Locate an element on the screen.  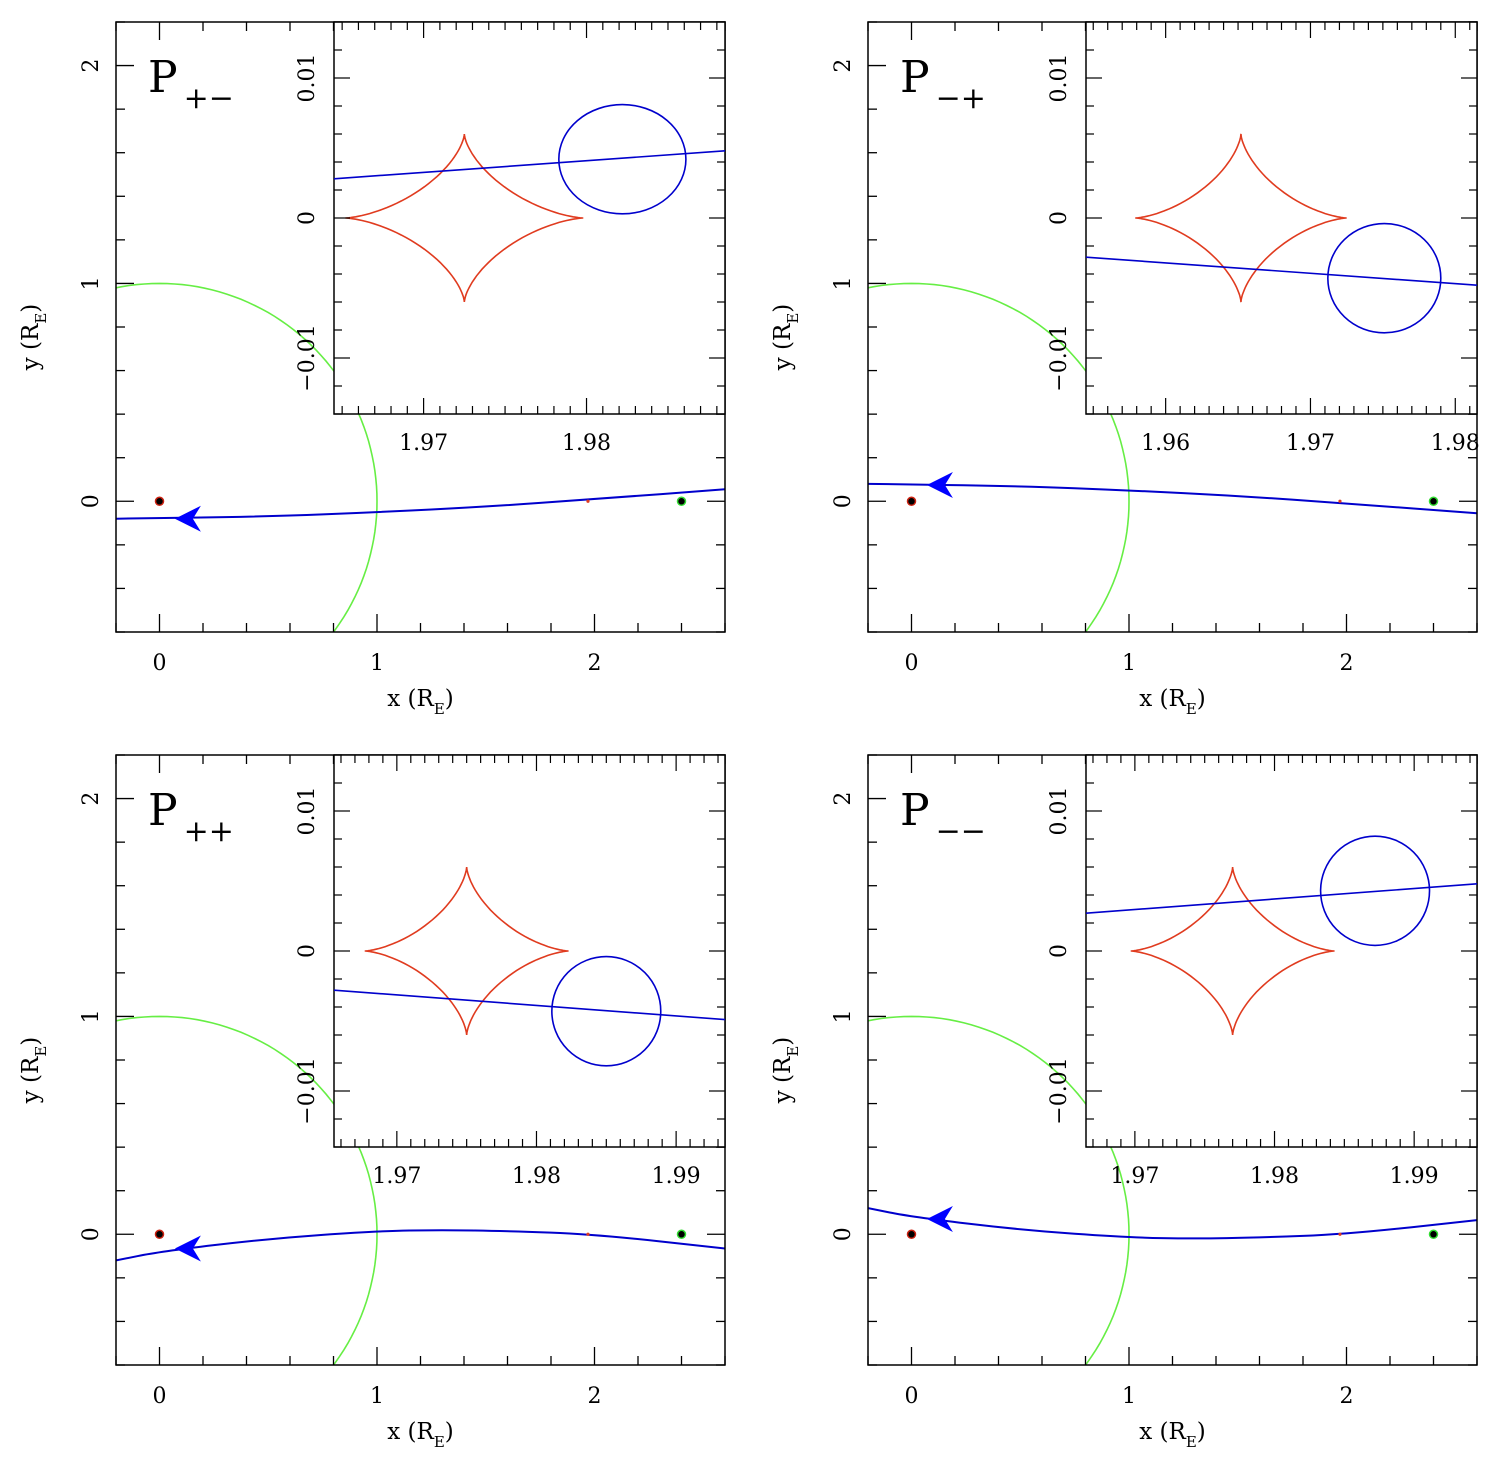
inset: 1.97 1.98 1.99 0.01 0 −0.01 is located at coordinates (1262, 971).